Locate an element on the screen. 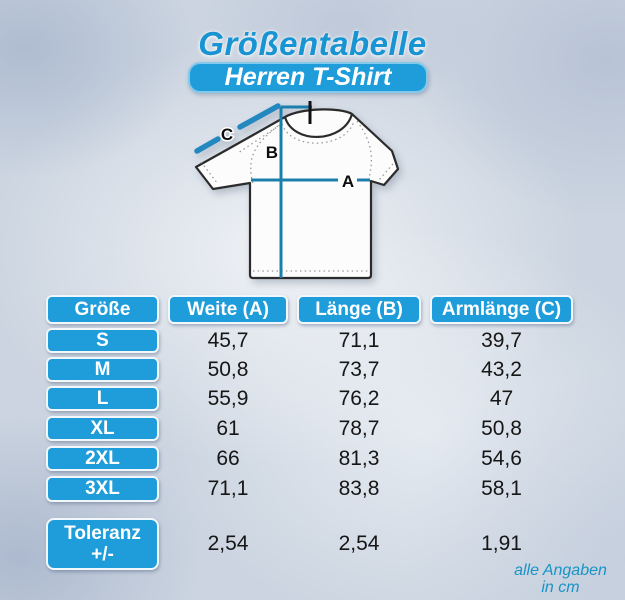 This screenshot has width=625, height=600. value-laenge: 71,1 is located at coordinates (359, 340).